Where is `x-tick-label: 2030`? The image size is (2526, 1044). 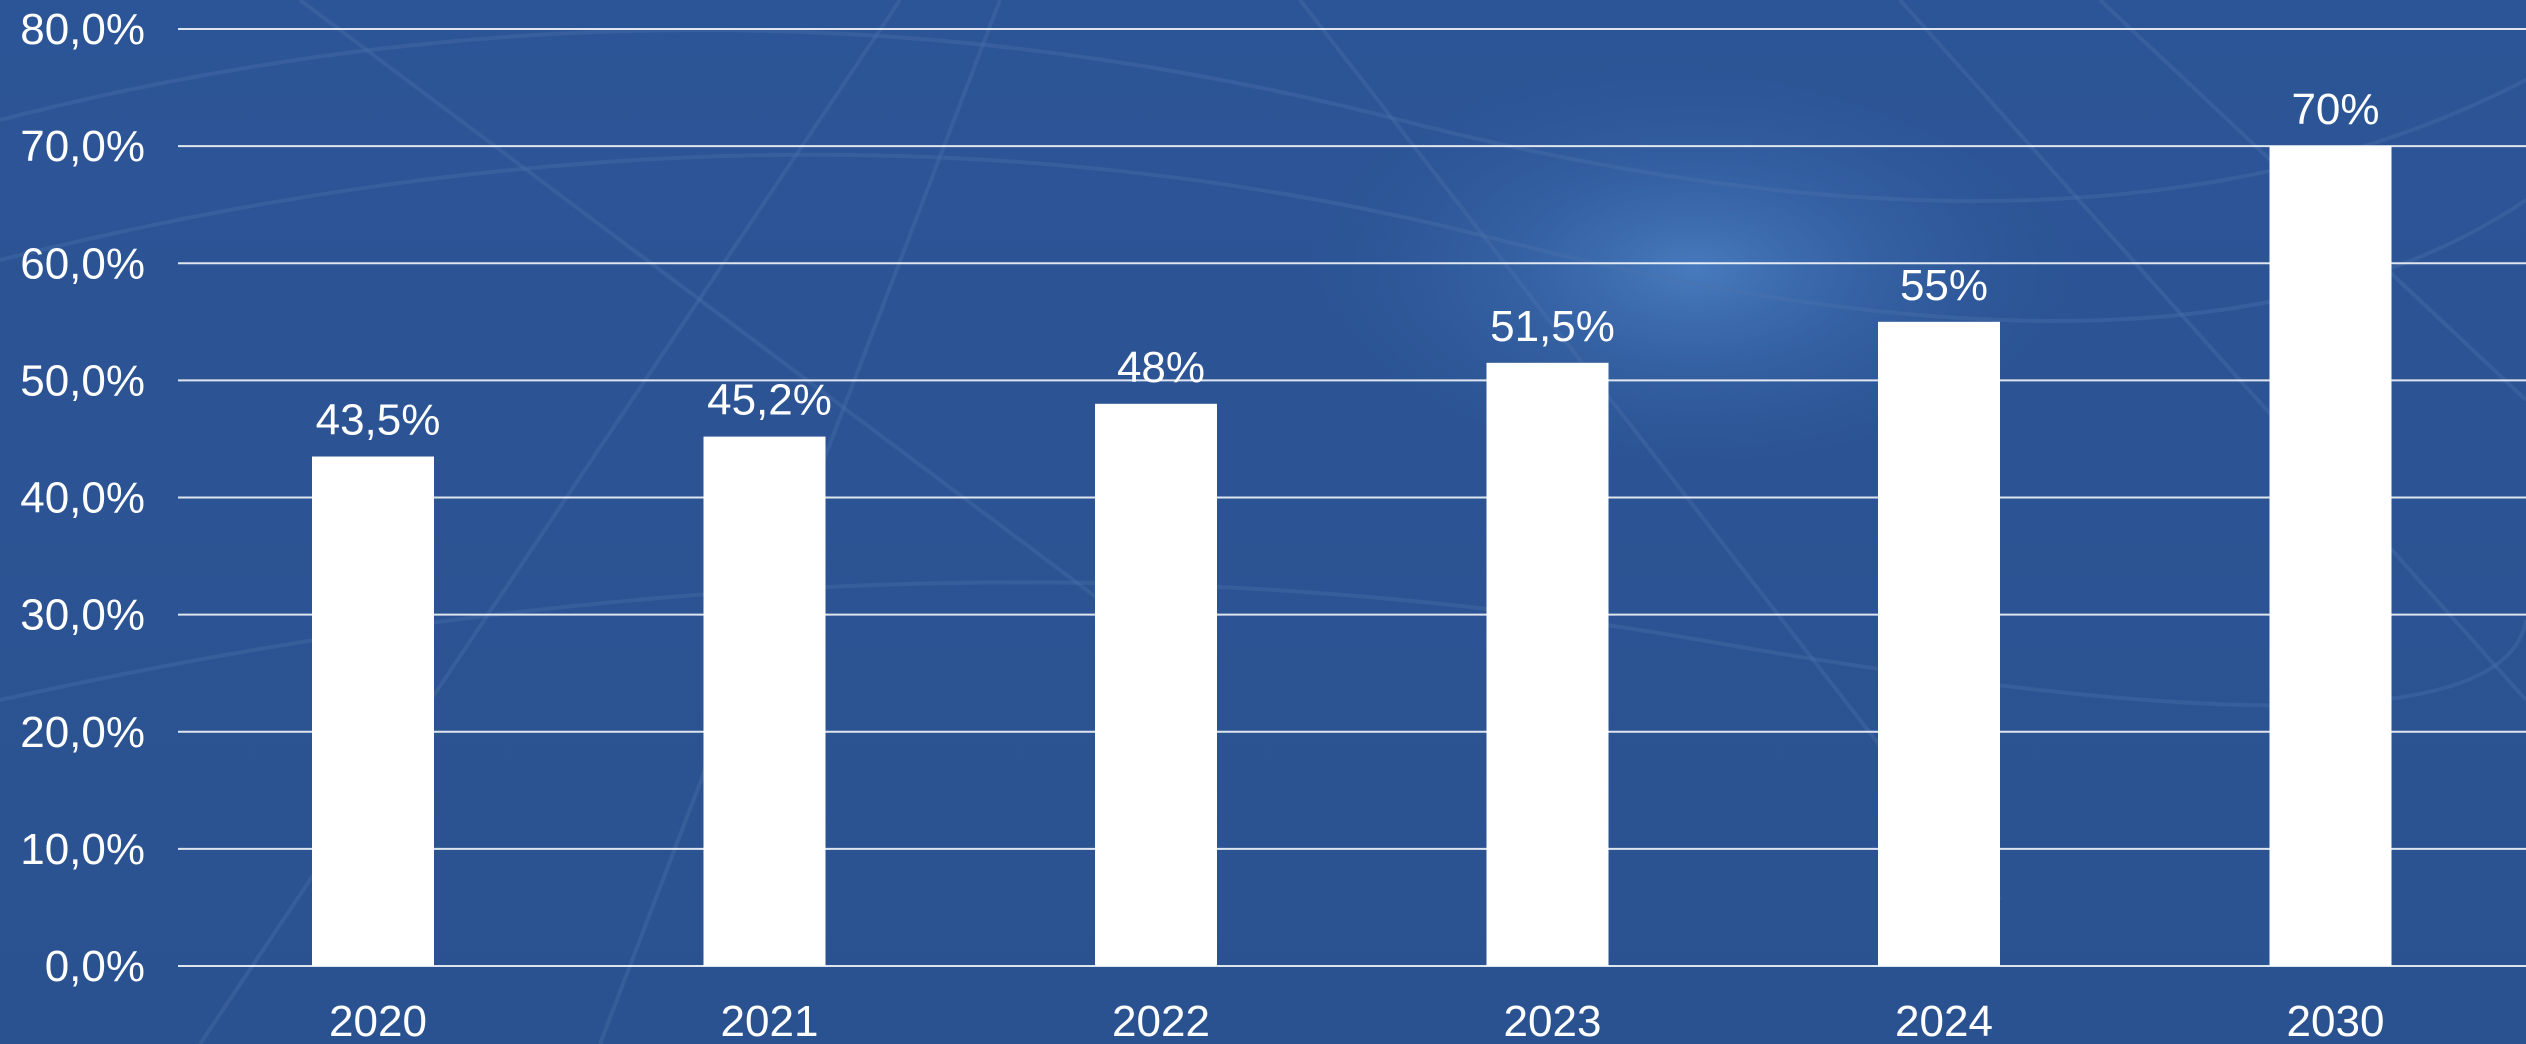
x-tick-label: 2030 is located at coordinates (2336, 1020).